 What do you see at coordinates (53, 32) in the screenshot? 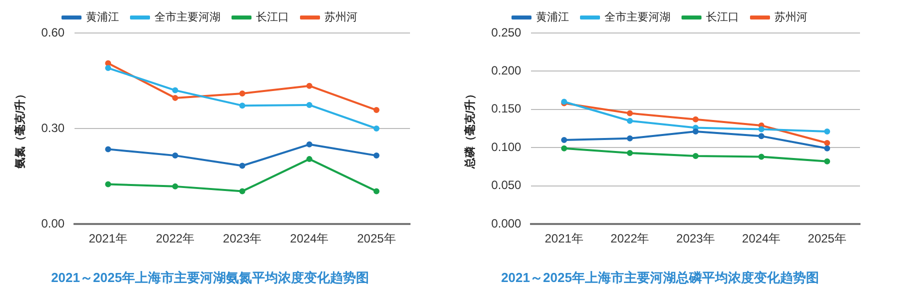
I see `y-tick-label: 0.60` at bounding box center [53, 32].